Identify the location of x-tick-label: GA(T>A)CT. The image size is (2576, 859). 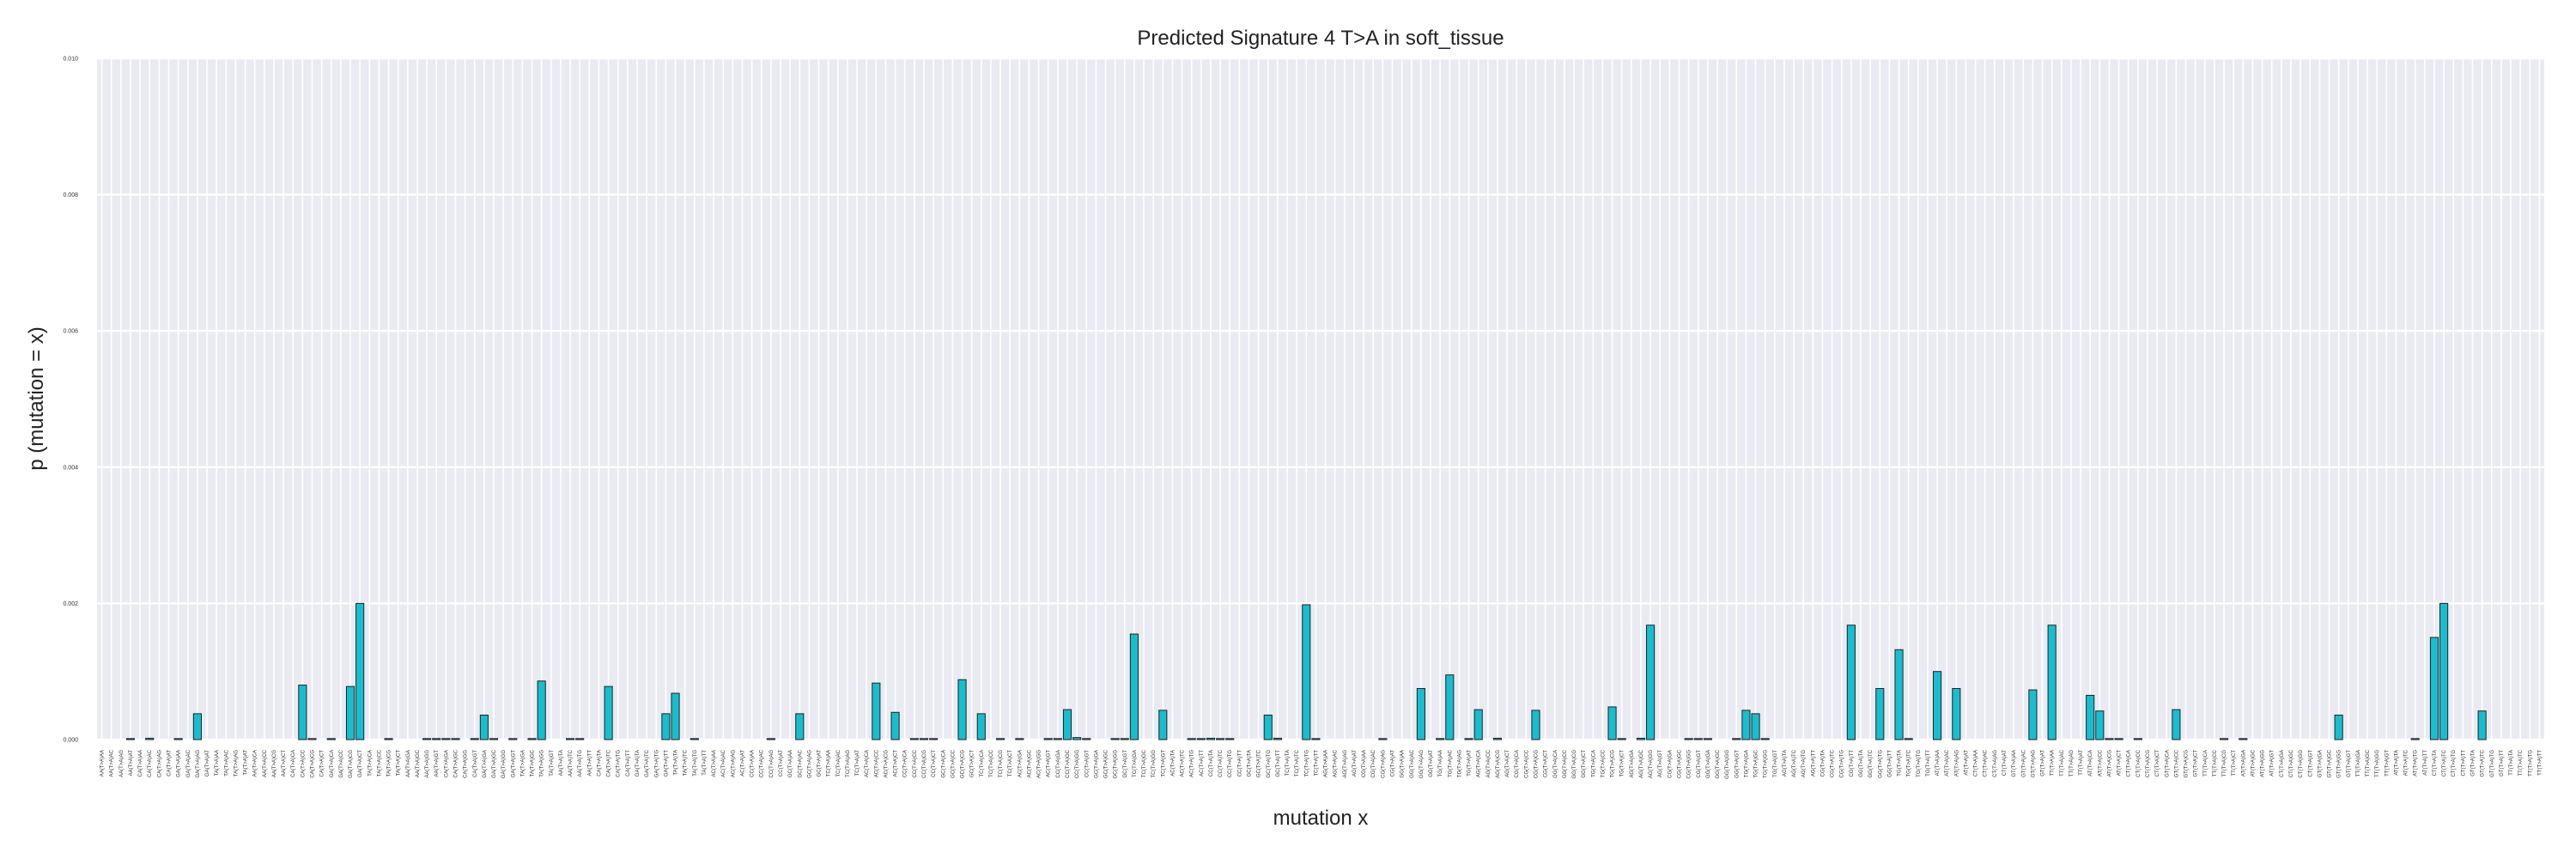
(360, 763).